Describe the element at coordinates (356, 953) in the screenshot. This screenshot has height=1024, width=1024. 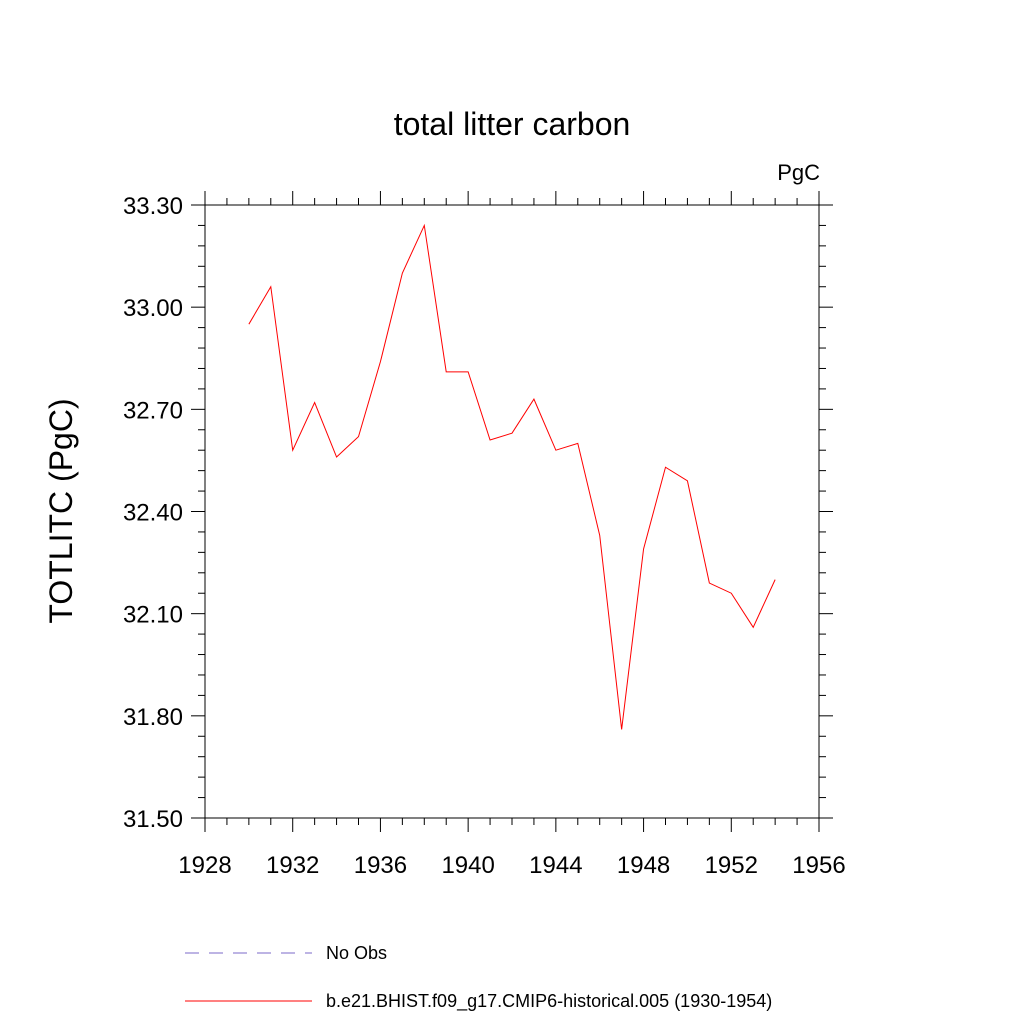
I see `legend-label: No Obs` at that location.